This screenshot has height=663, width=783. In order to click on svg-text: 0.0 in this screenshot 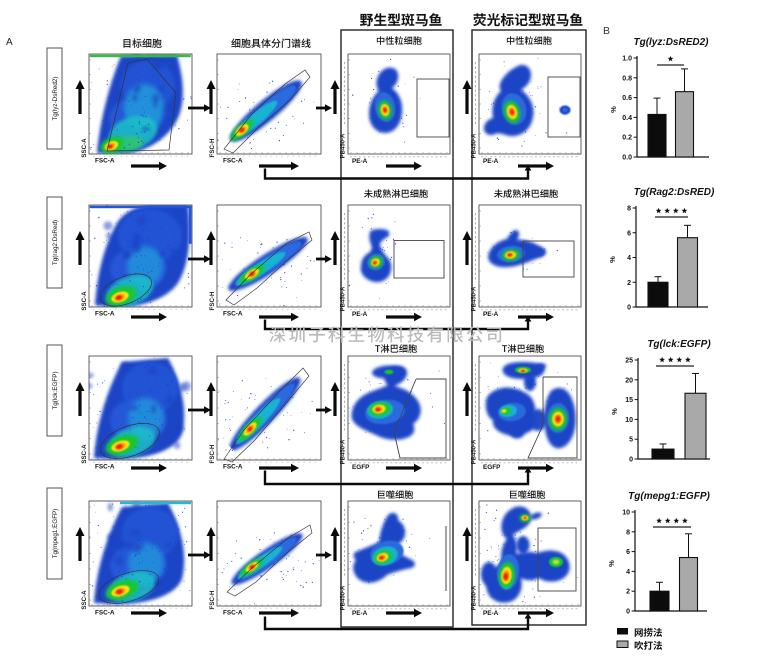, I will do `click(627, 158)`.